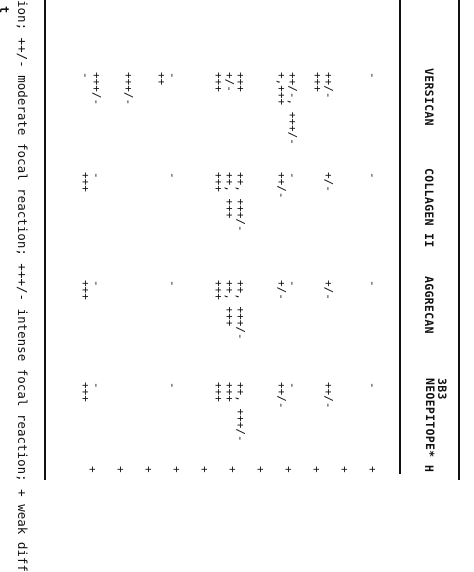  I want to click on table-cell: +++/-, so click(128, 89).